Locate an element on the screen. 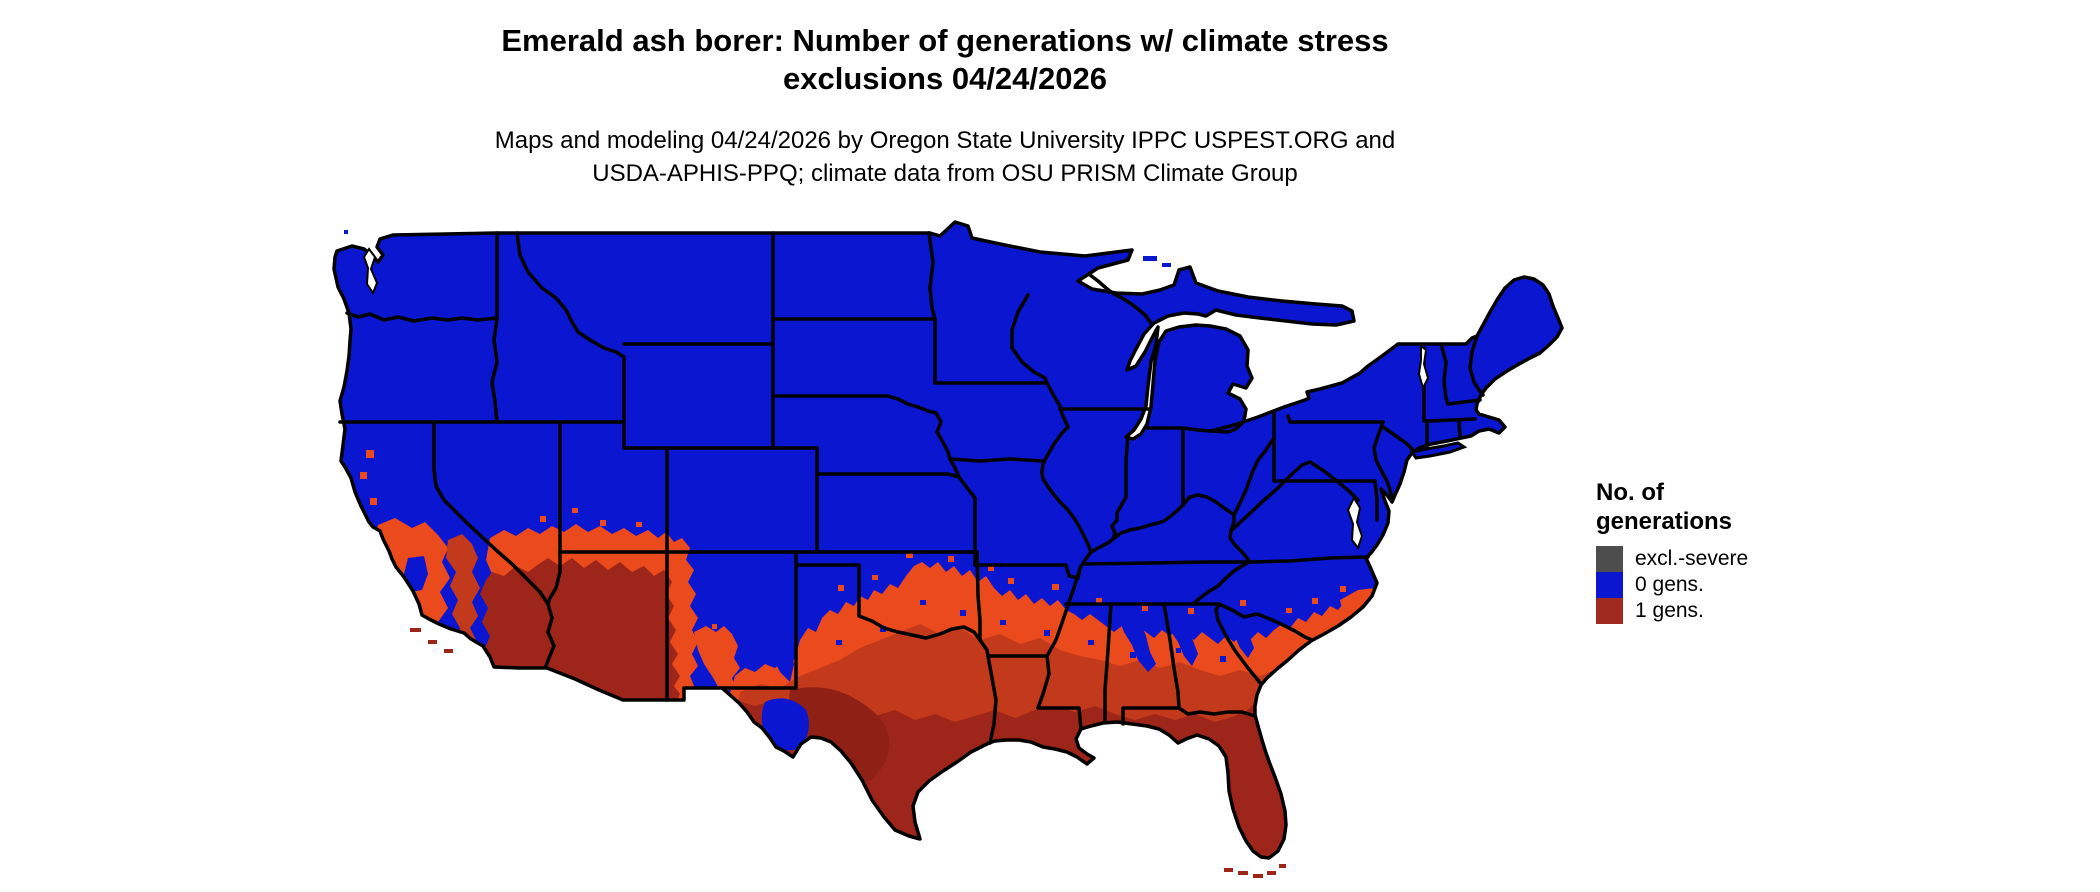 The height and width of the screenshot is (892, 2100). legend-item-excl-severe: excl.-severe is located at coordinates (1726, 559).